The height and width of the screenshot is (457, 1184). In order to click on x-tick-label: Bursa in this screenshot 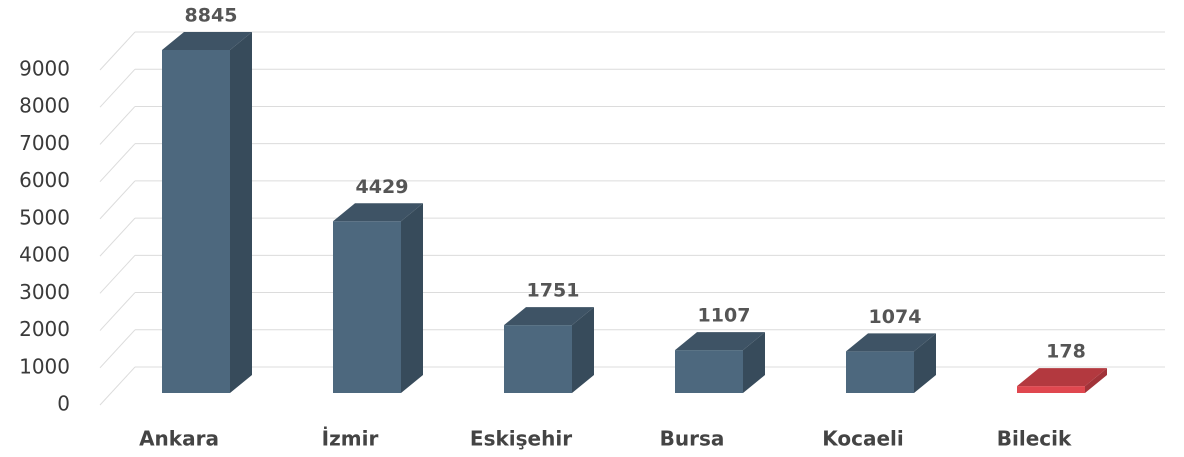, I will do `click(692, 439)`.